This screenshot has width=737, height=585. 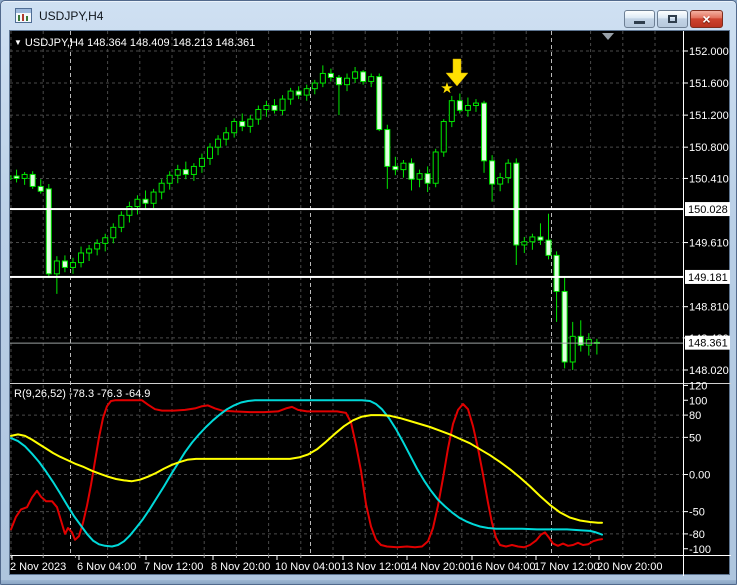 I want to click on time-axis-label: 2 Nov 2023, so click(x=38, y=567).